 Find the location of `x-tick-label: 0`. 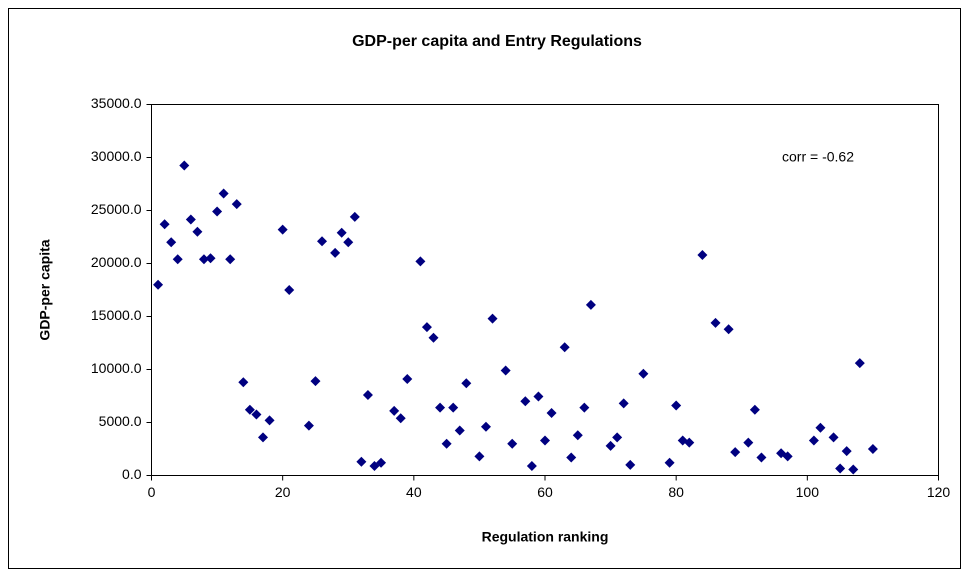

x-tick-label: 0 is located at coordinates (152, 492).